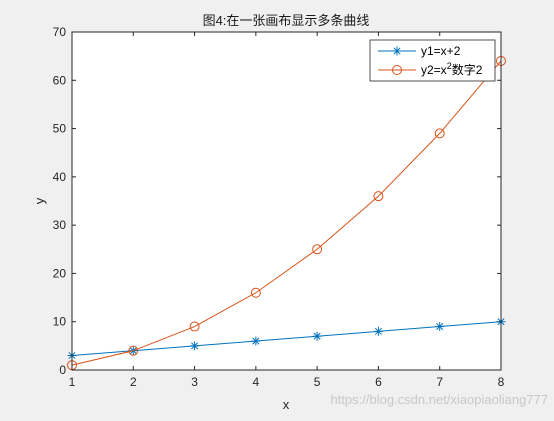 This screenshot has height=421, width=554. Describe the element at coordinates (449, 66) in the screenshot. I see `legend-label-series-2-superscript: 2` at that location.